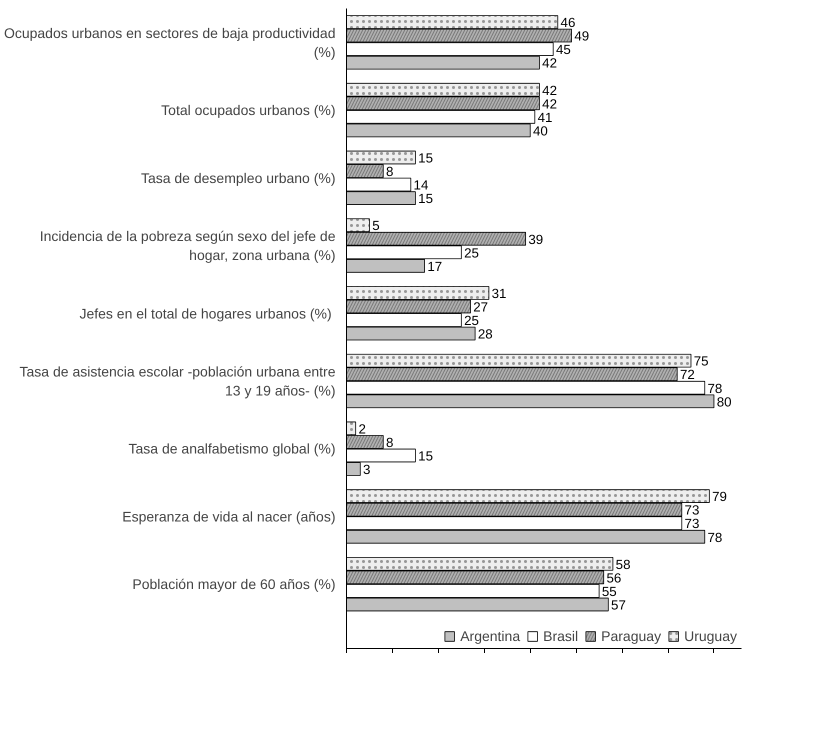 This screenshot has height=730, width=840. Describe the element at coordinates (434, 266) in the screenshot. I see `data-label: 17` at that location.